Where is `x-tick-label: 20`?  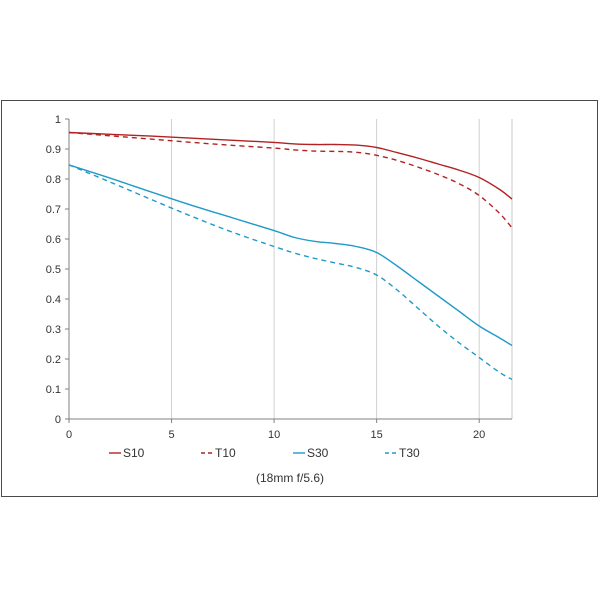 x-tick-label: 20 is located at coordinates (479, 435).